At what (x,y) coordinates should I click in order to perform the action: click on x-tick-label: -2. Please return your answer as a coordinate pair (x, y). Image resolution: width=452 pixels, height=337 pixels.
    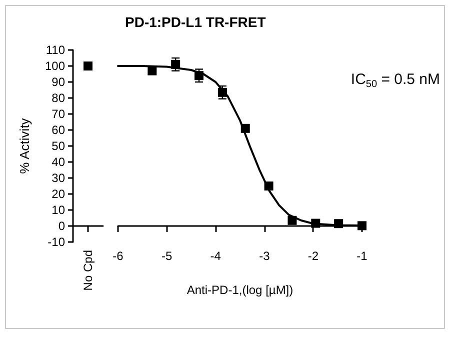
    Looking at the image, I should click on (313, 256).